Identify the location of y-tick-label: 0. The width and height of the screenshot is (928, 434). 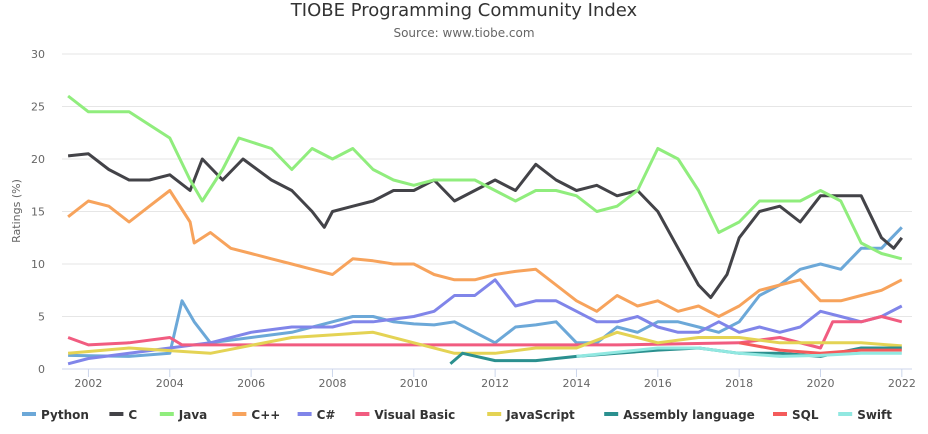
(41, 369).